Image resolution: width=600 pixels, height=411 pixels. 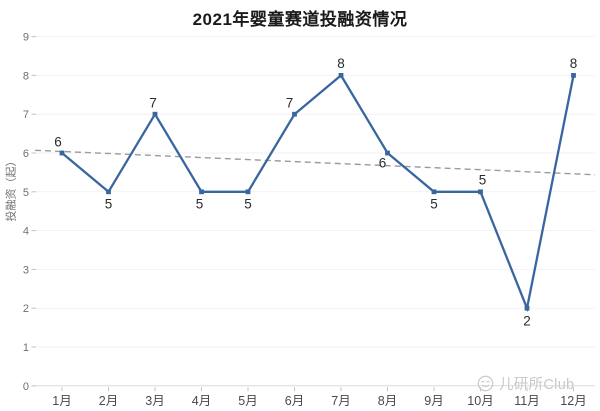 What do you see at coordinates (26, 115) in the screenshot?
I see `y-tick-label: 7` at bounding box center [26, 115].